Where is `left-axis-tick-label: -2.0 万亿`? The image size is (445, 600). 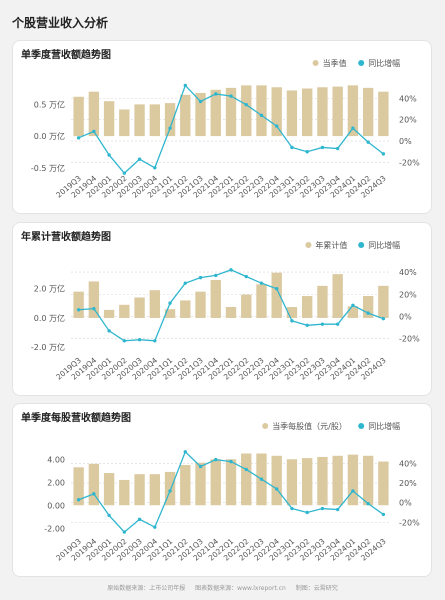 left-axis-tick-label: -2.0 万亿 is located at coordinates (48, 347).